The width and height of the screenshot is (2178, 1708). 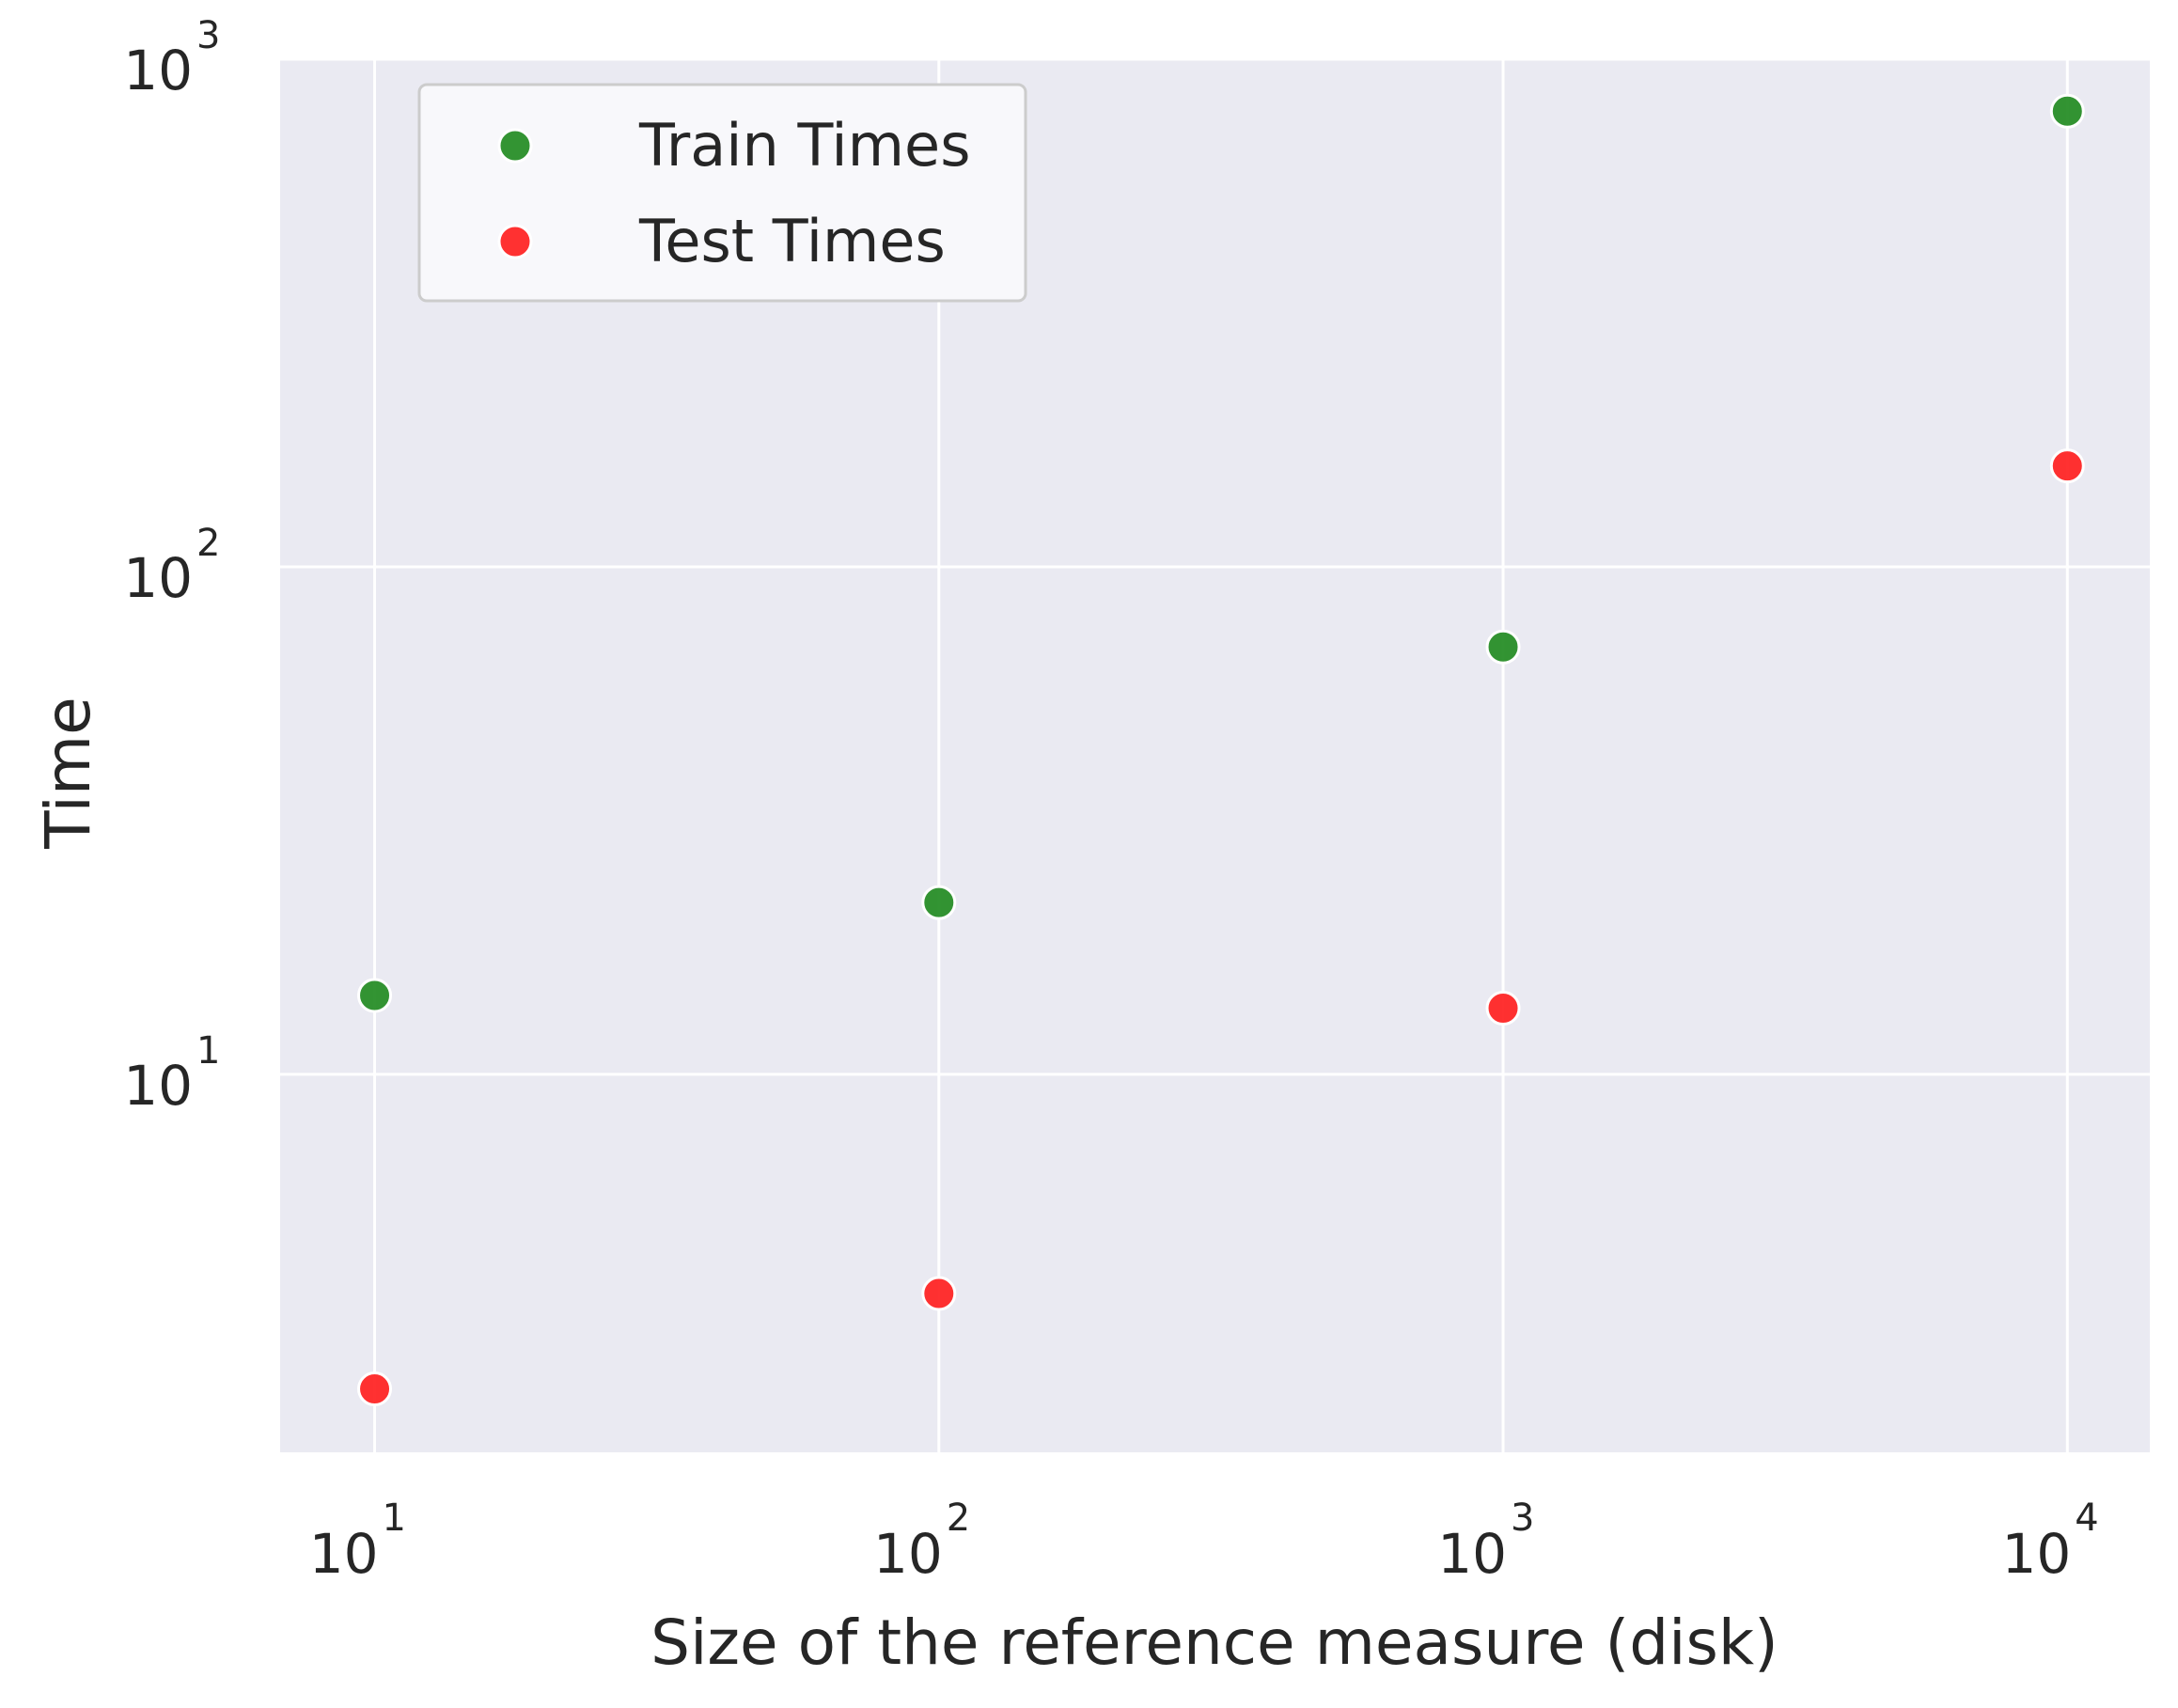 I want to click on x-axis-label: Size of the reference measure (disk), so click(x=1214, y=1642).